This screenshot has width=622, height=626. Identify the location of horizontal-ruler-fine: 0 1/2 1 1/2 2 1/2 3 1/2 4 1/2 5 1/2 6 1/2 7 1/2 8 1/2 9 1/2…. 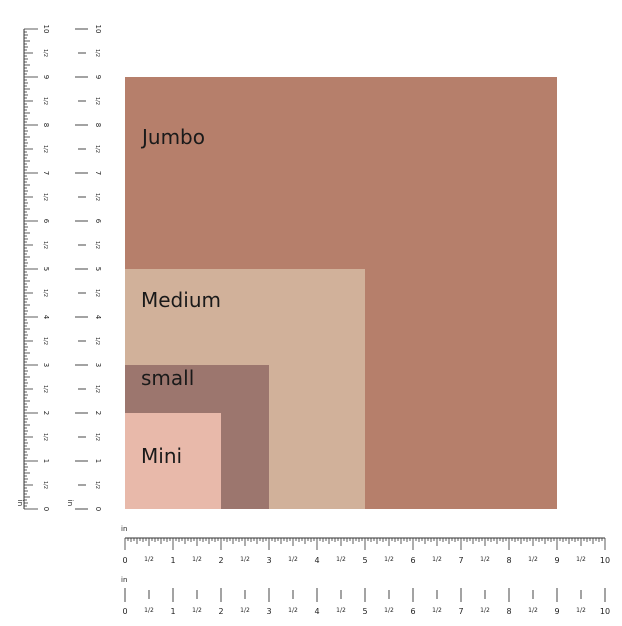
(365, 545).